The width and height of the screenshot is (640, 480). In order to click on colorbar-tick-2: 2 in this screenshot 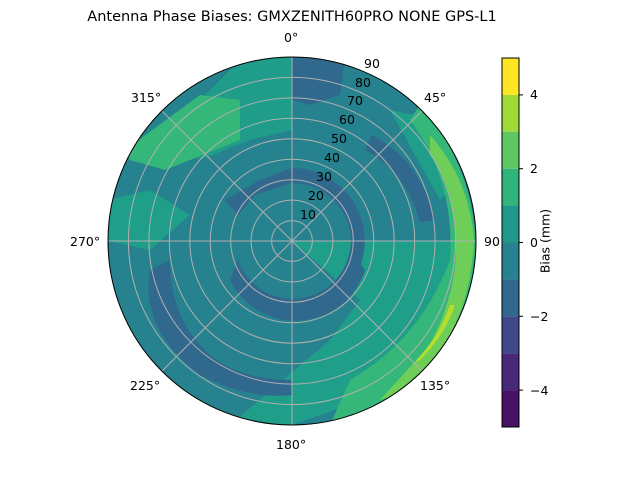, I will do `click(534, 168)`.